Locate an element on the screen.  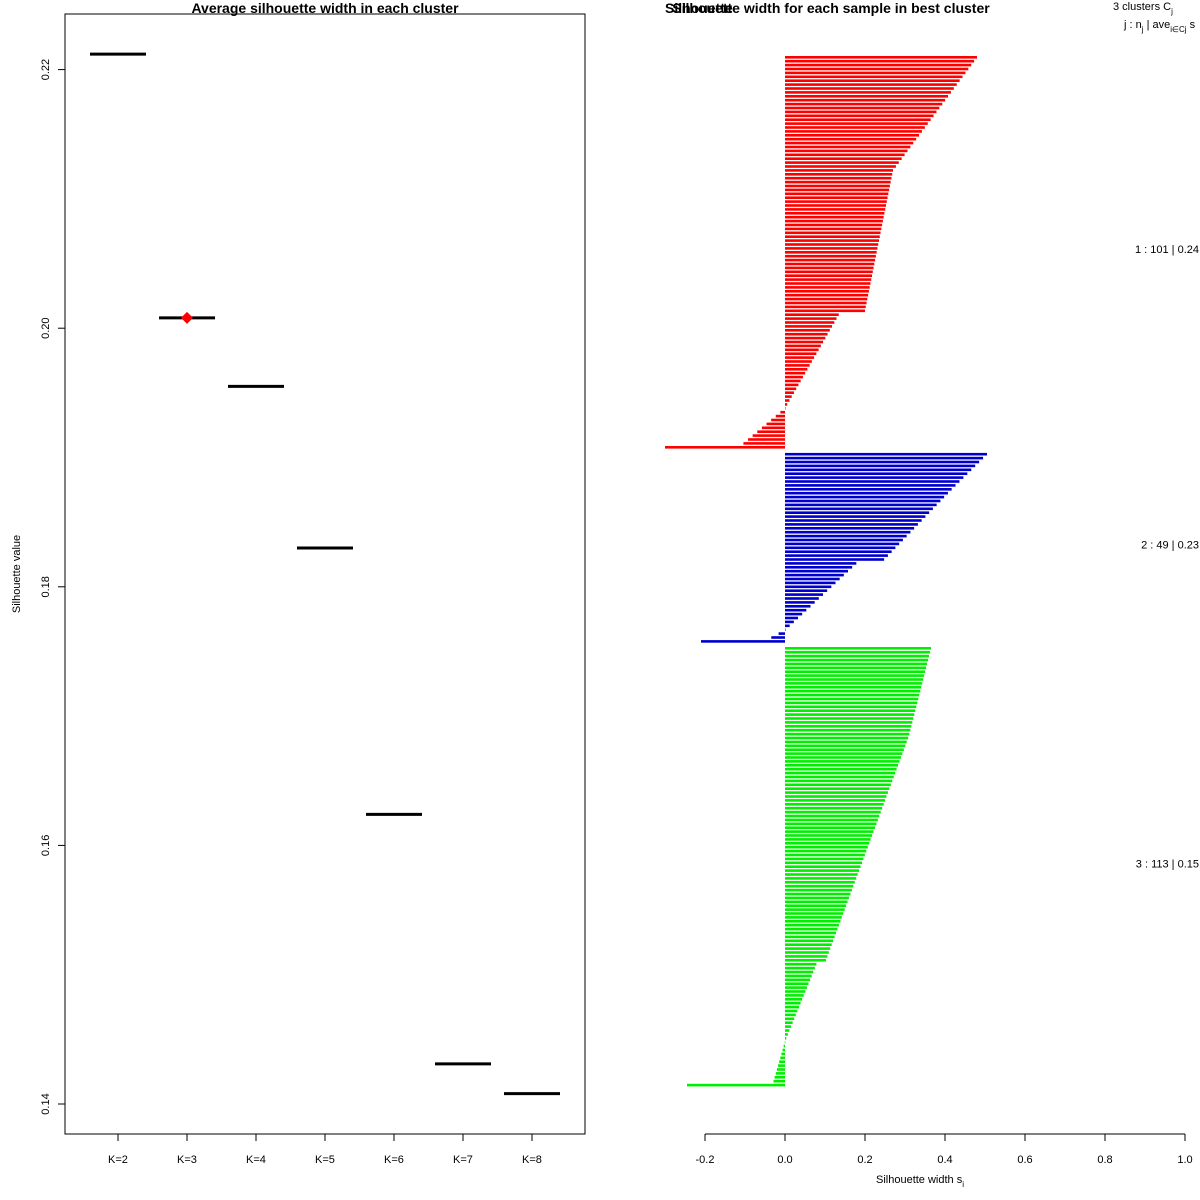
right-x-axis: -0.2 0.0 0.2 0.4 0.6 0.8 1.0 is located at coordinates (944, 1149).